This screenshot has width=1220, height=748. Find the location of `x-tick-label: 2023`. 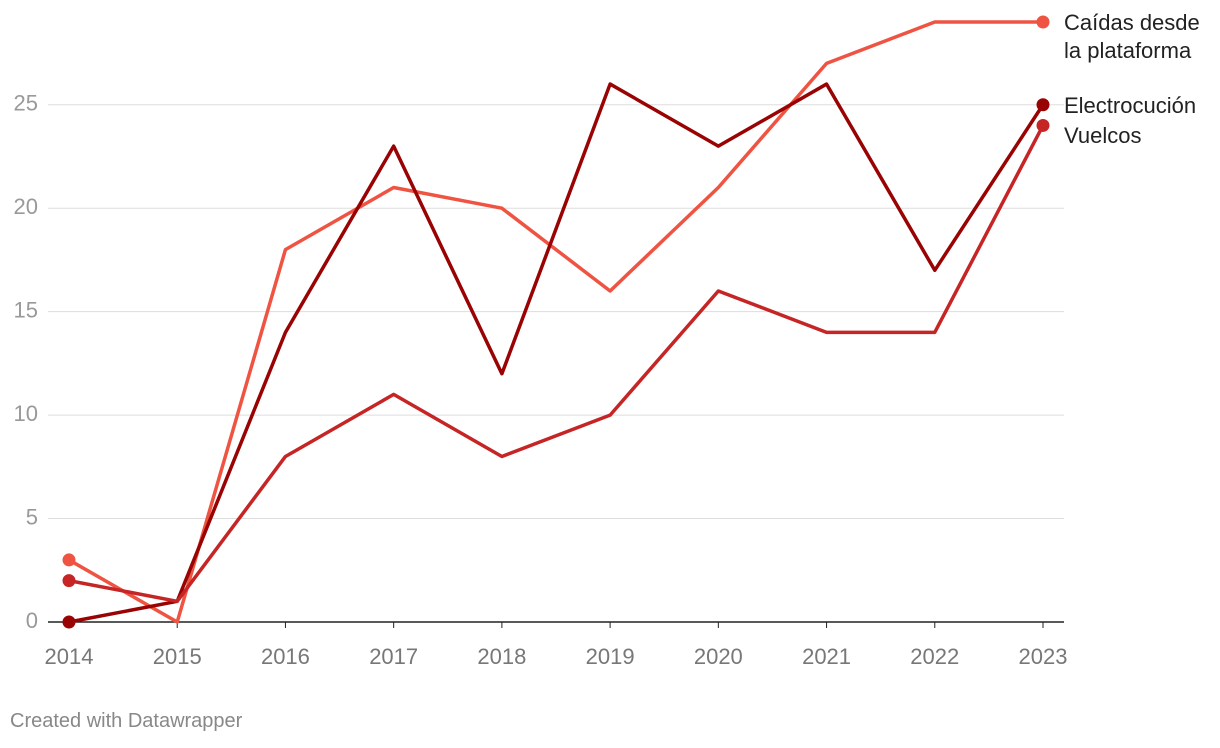

x-tick-label: 2023 is located at coordinates (1043, 656).